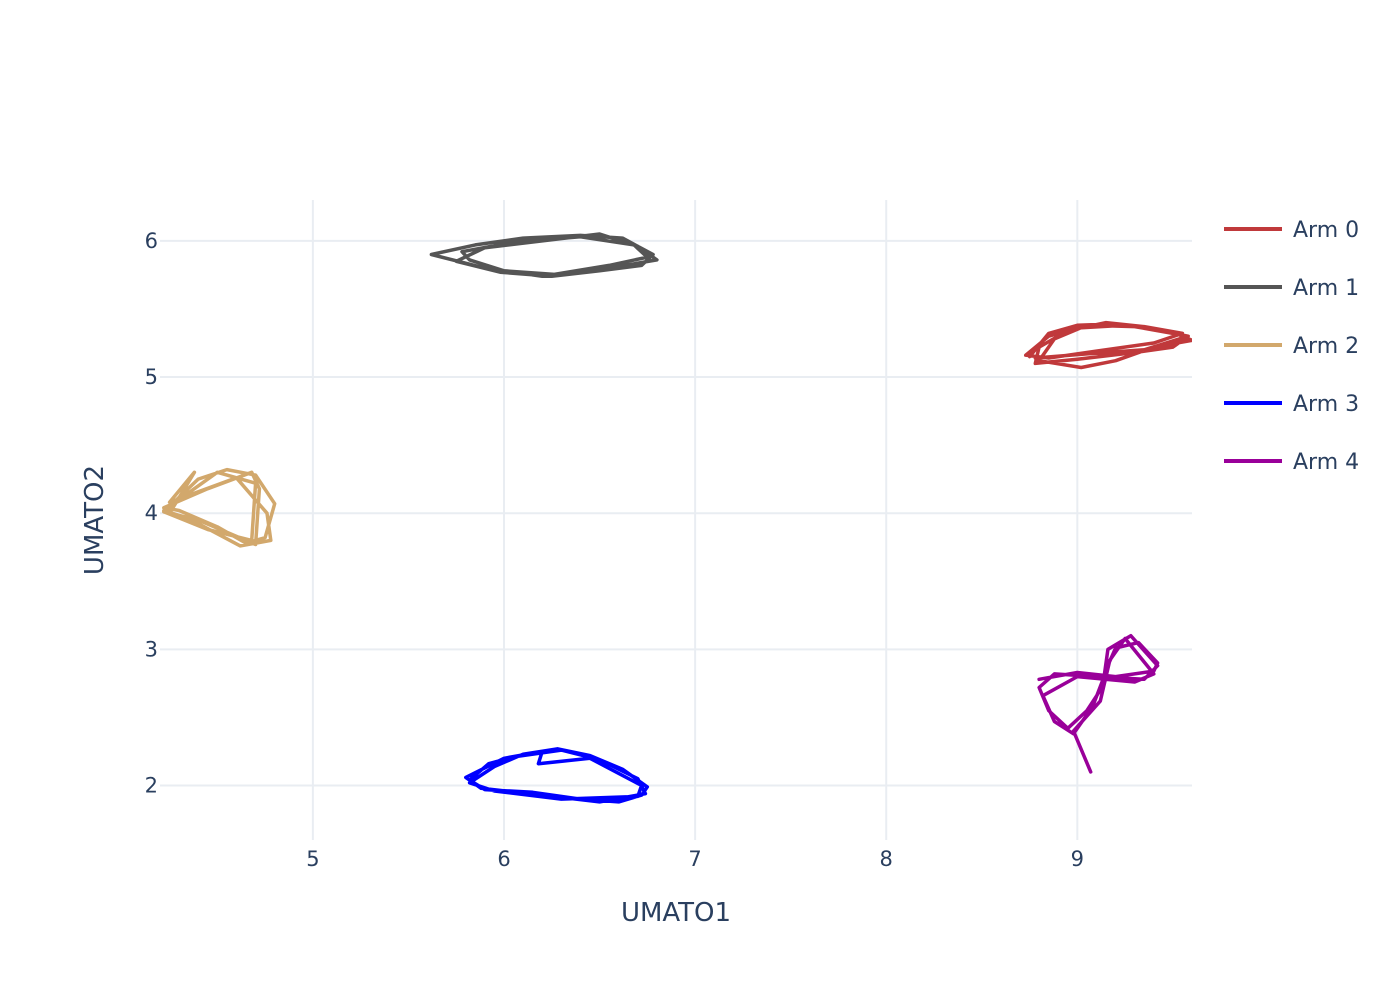  I want to click on legend-item-arm-2: Arm 2, so click(1291, 346).